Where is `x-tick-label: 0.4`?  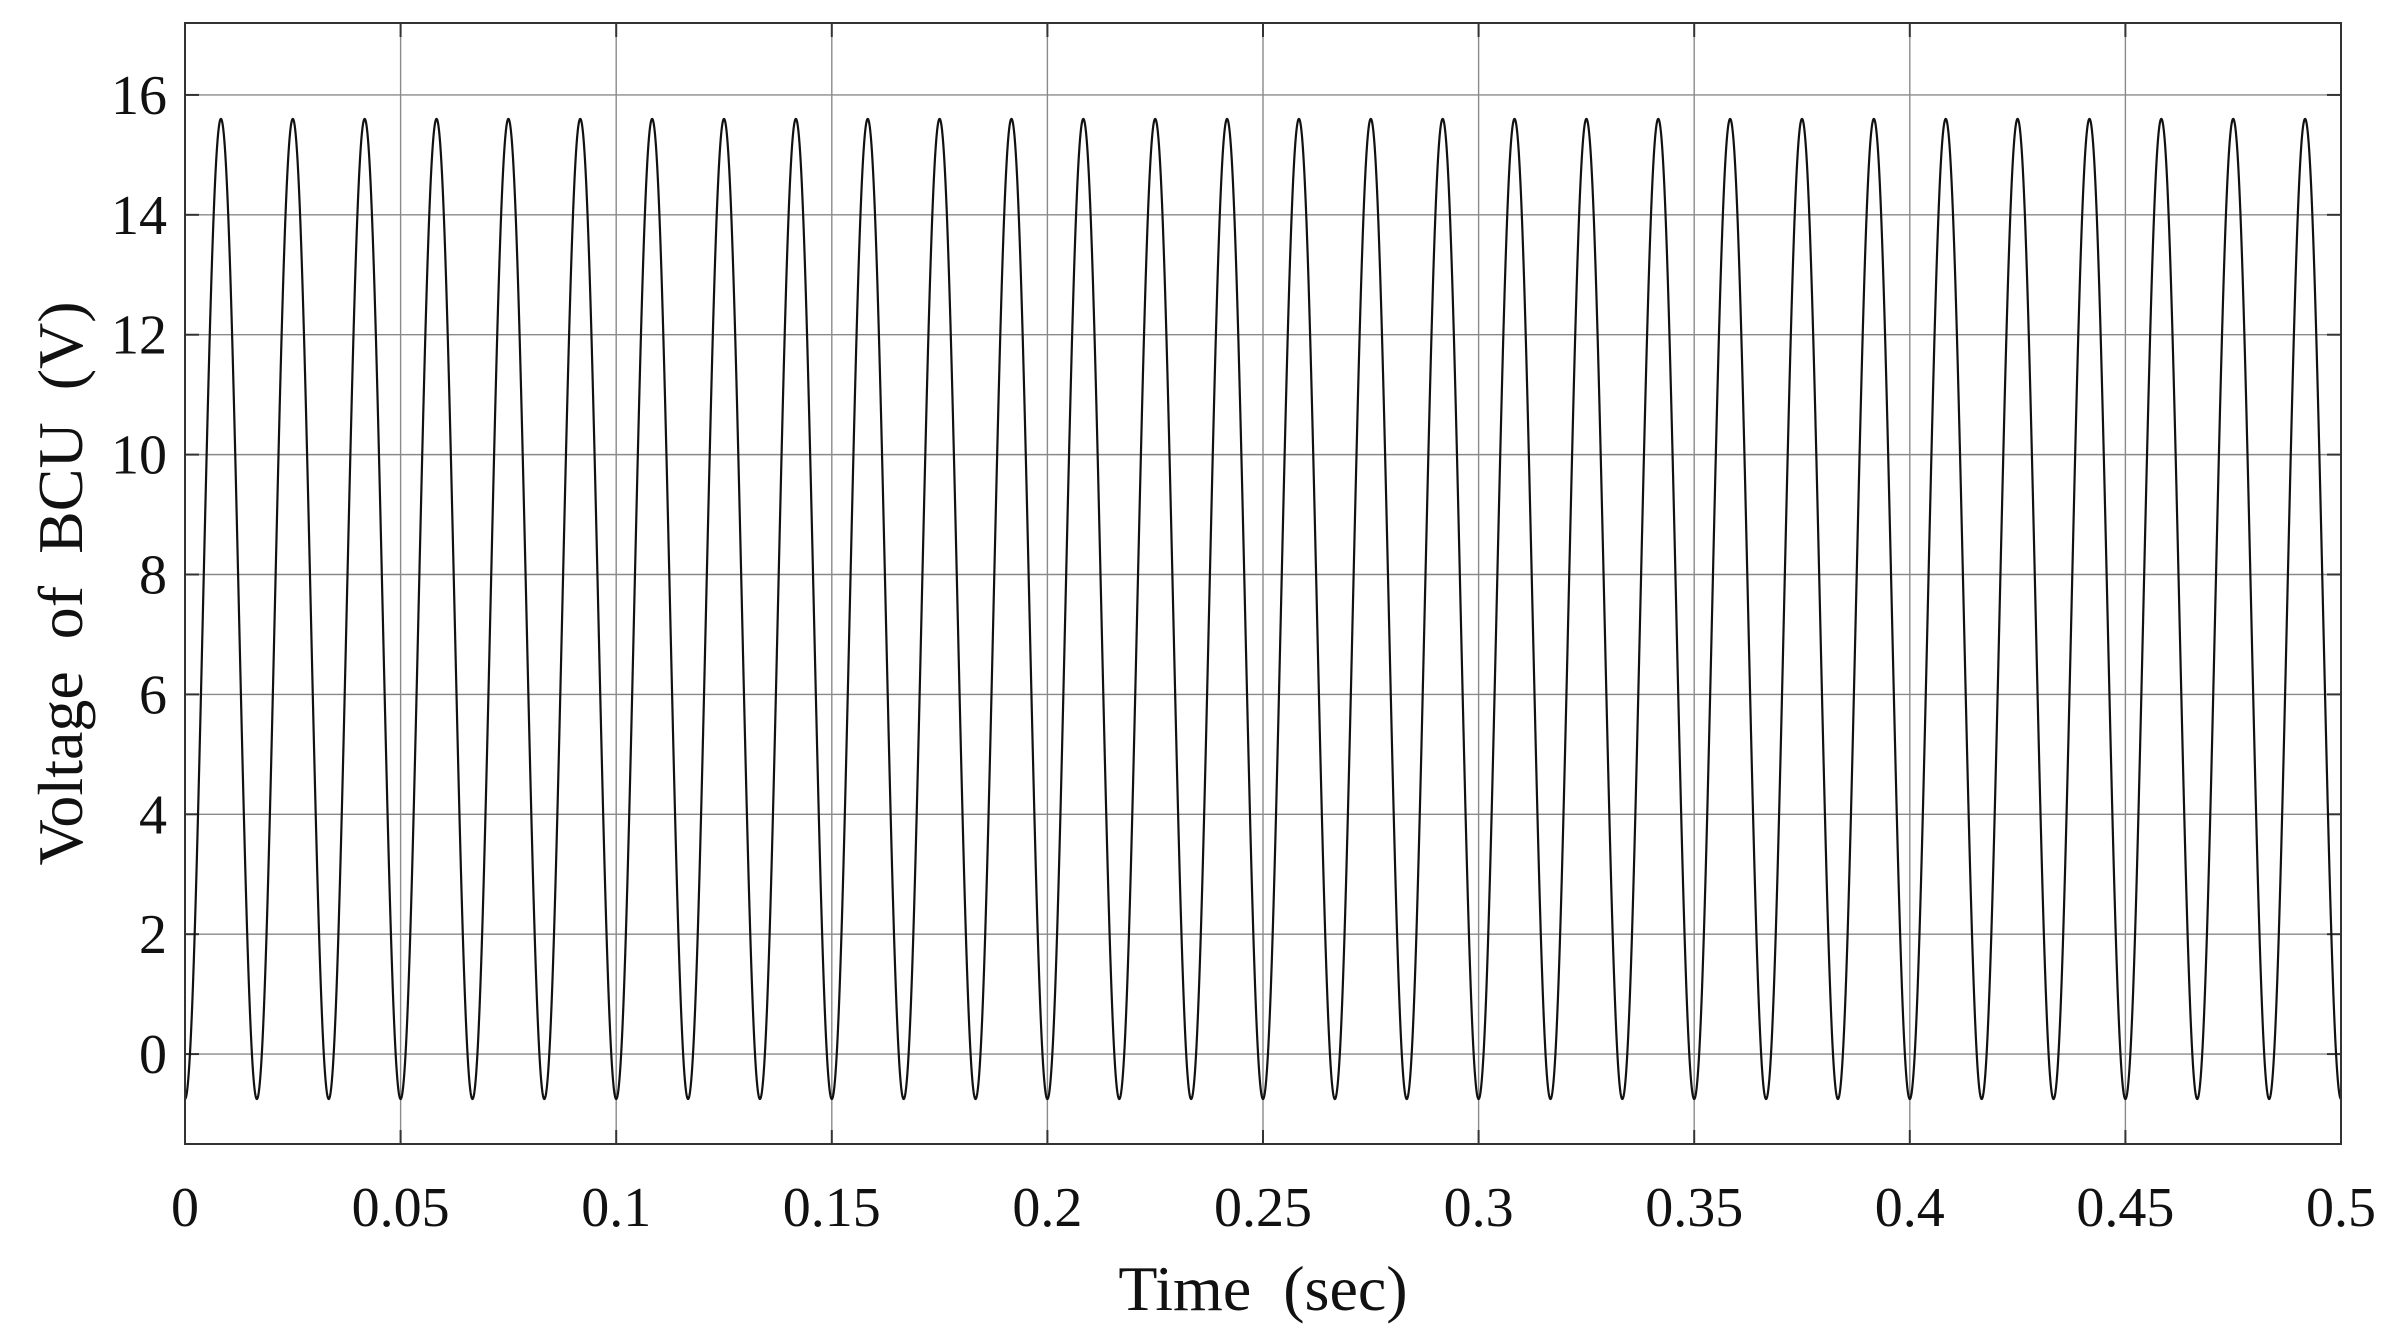
x-tick-label: 0.4 is located at coordinates (1910, 1208).